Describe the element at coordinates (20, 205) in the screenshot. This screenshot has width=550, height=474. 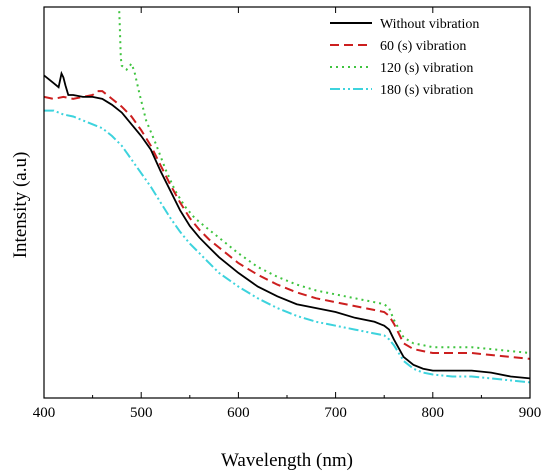
I see `y-axis-title: Intensity (a.u)` at that location.